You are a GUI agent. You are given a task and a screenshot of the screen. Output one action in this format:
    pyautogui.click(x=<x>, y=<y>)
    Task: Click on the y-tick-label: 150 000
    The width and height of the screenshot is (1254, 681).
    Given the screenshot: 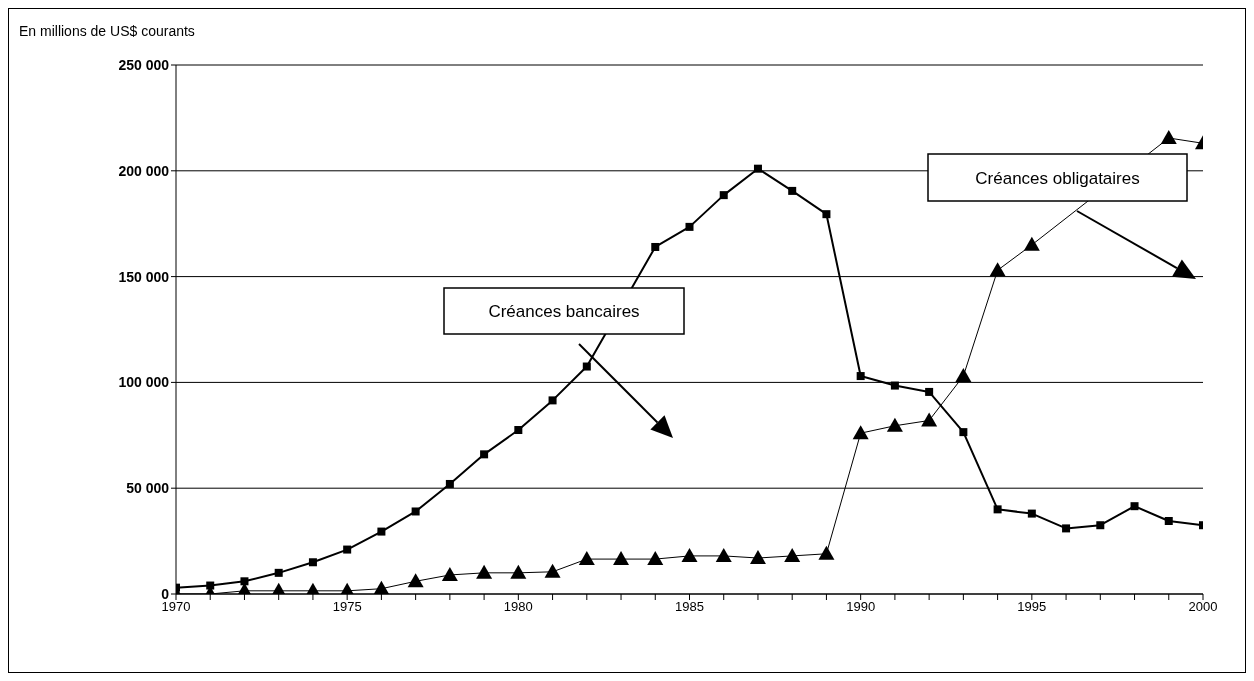 What is the action you would take?
    pyautogui.click(x=144, y=276)
    